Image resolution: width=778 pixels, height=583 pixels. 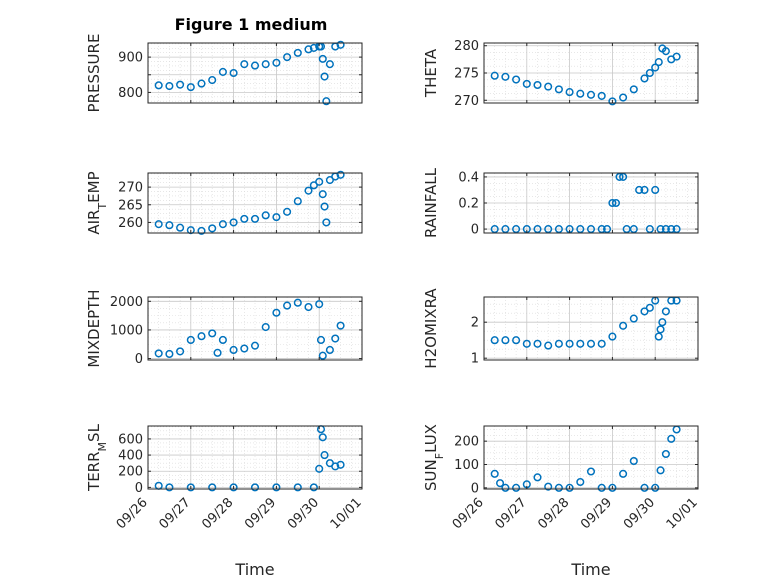 What do you see at coordinates (466, 74) in the screenshot?
I see `y-tick-label: 275` at bounding box center [466, 74].